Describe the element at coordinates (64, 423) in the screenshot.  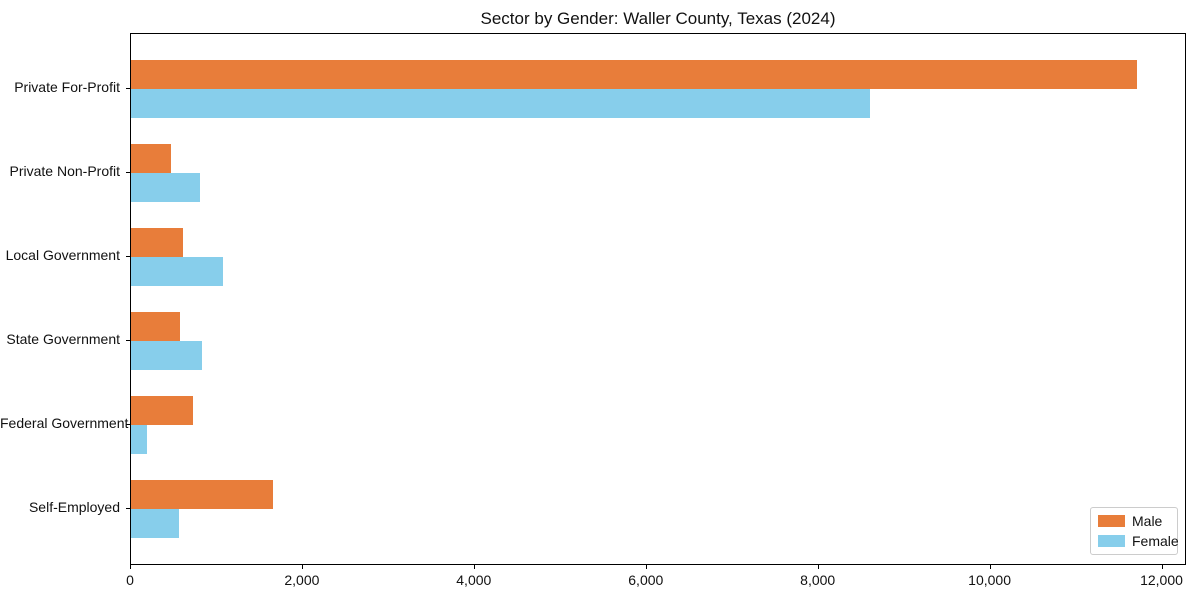
I see `y-category-label: Federal Government` at that location.